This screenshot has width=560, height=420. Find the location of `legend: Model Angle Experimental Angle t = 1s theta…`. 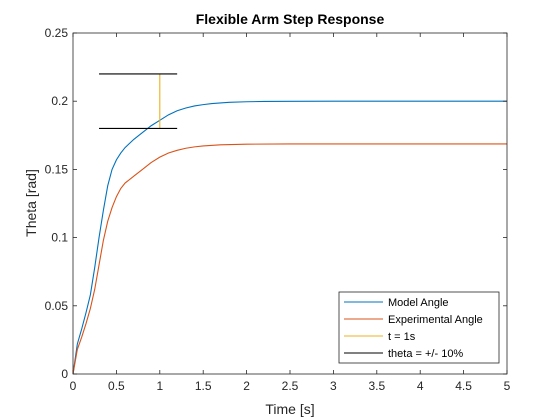

legend: Model Angle Experimental Angle t = 1s theta… is located at coordinates (419, 327).